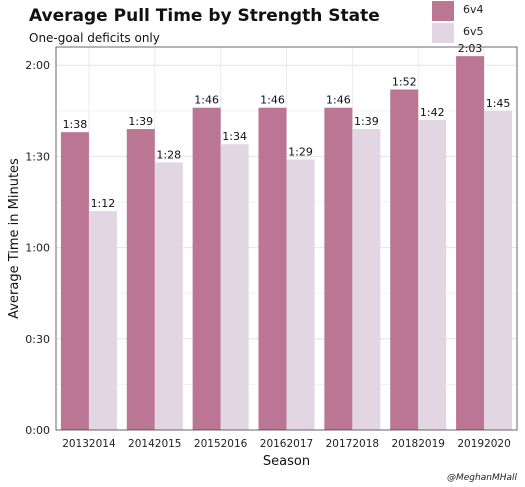  I want to click on legend-item-6v5: 6v5, so click(476, 33).